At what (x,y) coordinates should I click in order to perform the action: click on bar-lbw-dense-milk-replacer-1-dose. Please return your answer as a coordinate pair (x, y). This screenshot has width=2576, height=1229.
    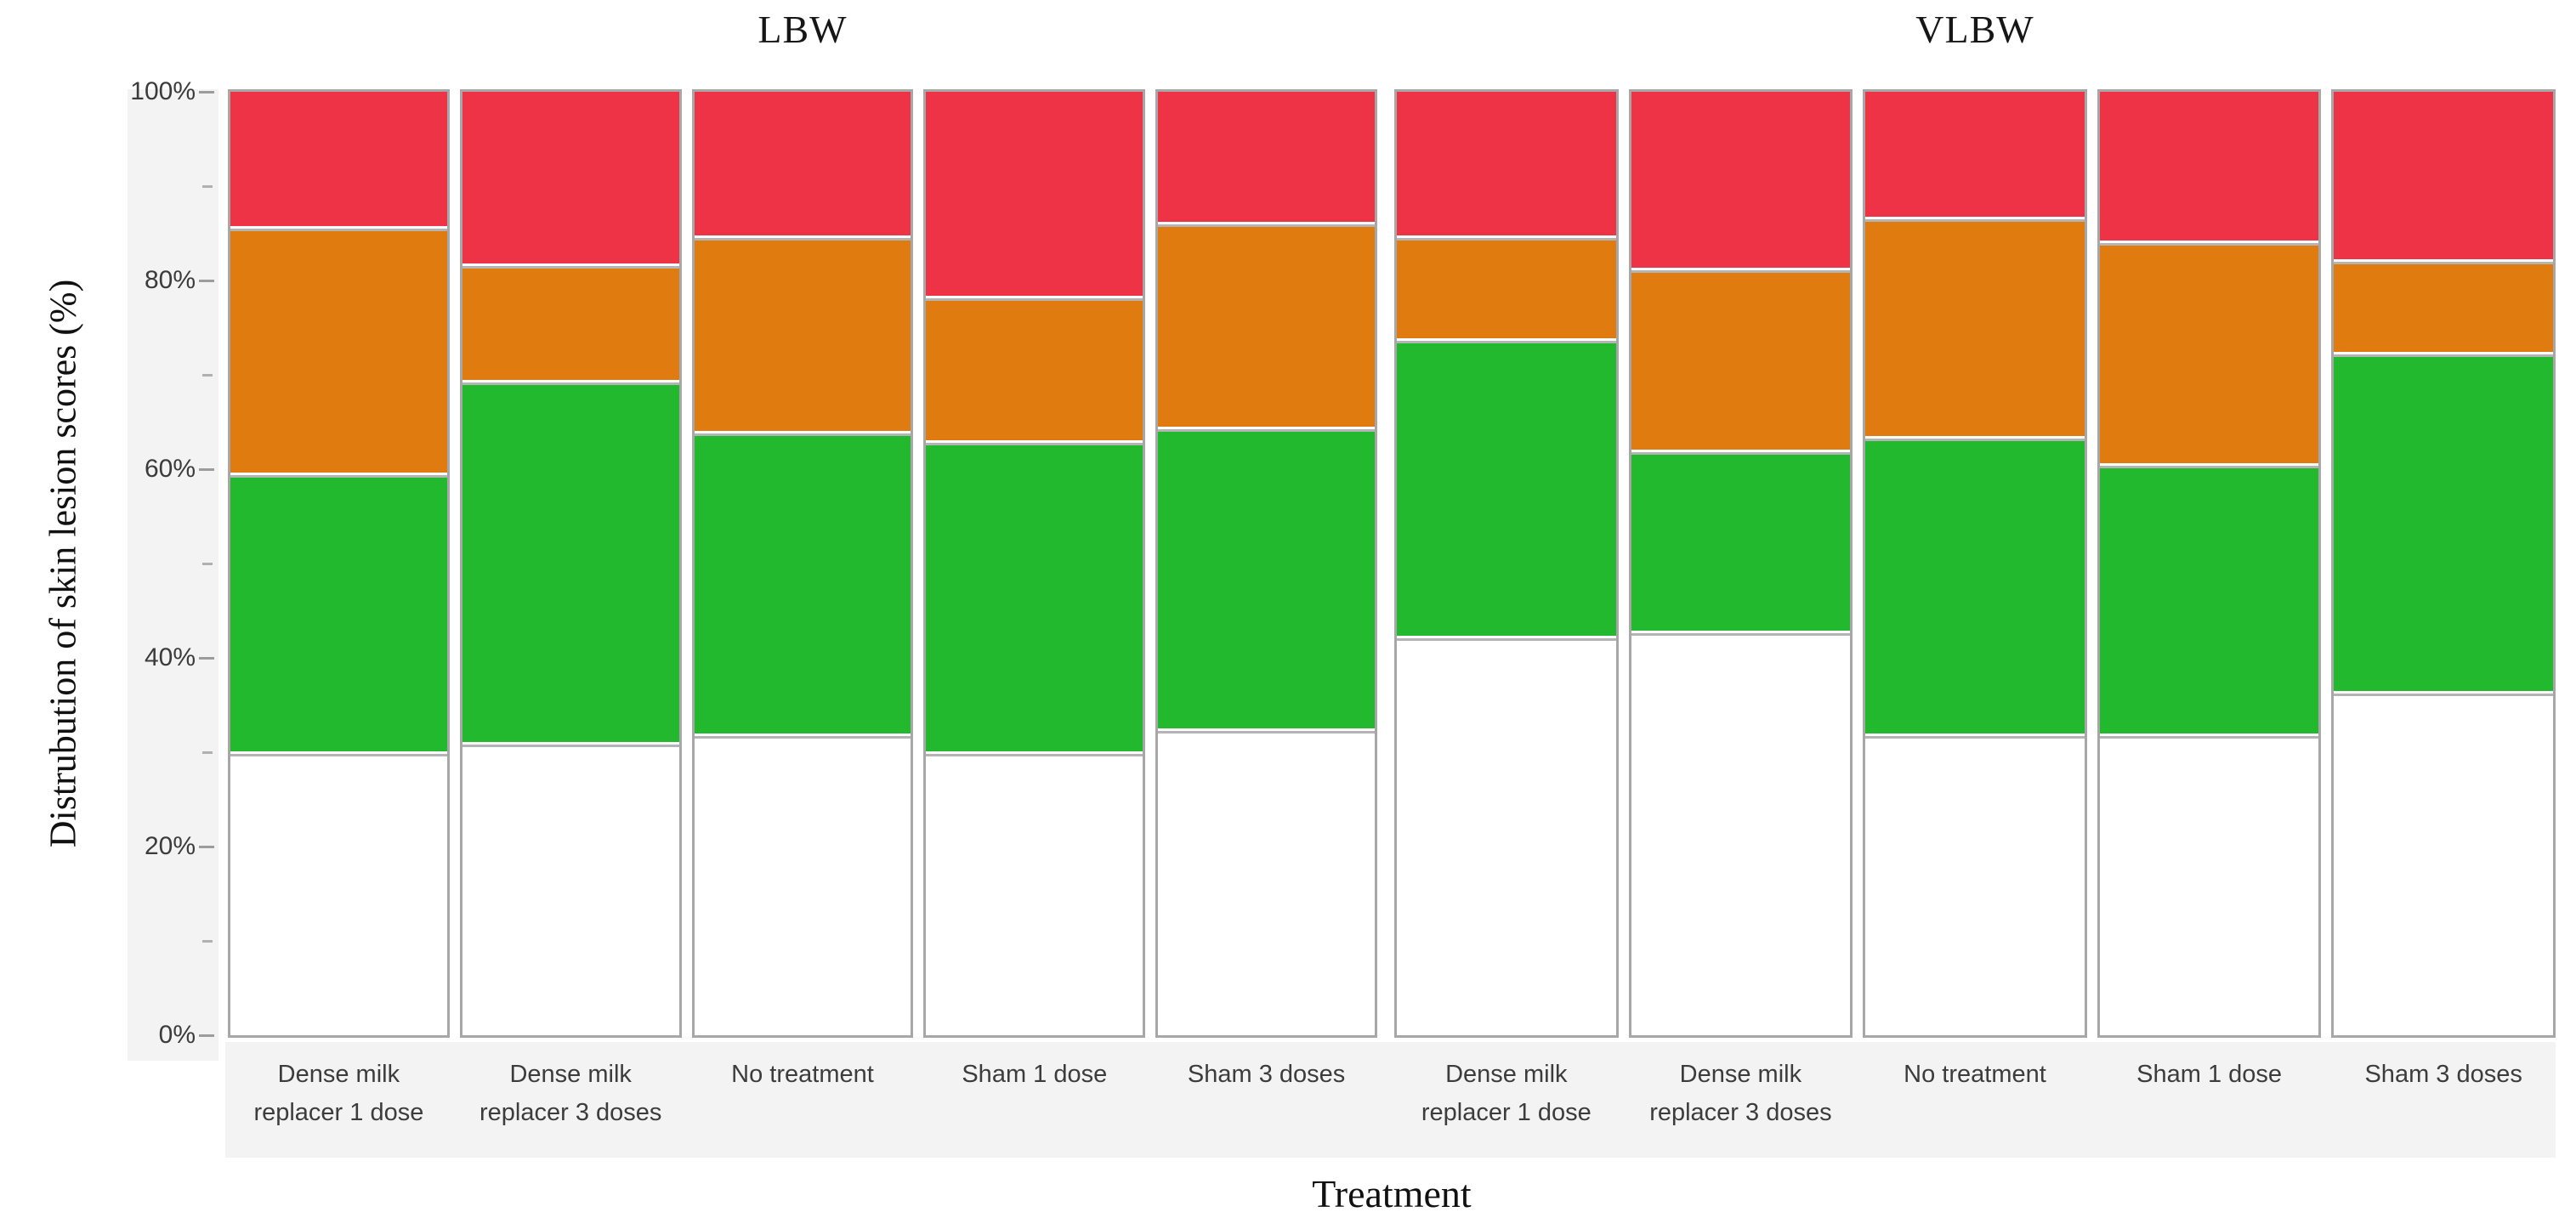
    Looking at the image, I should click on (339, 564).